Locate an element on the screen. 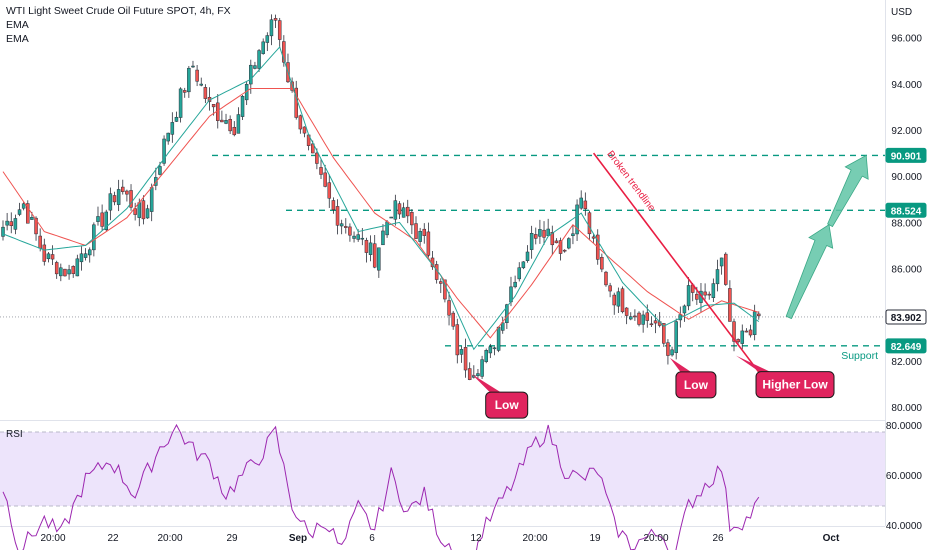  time-tick-label: 6 is located at coordinates (372, 538).